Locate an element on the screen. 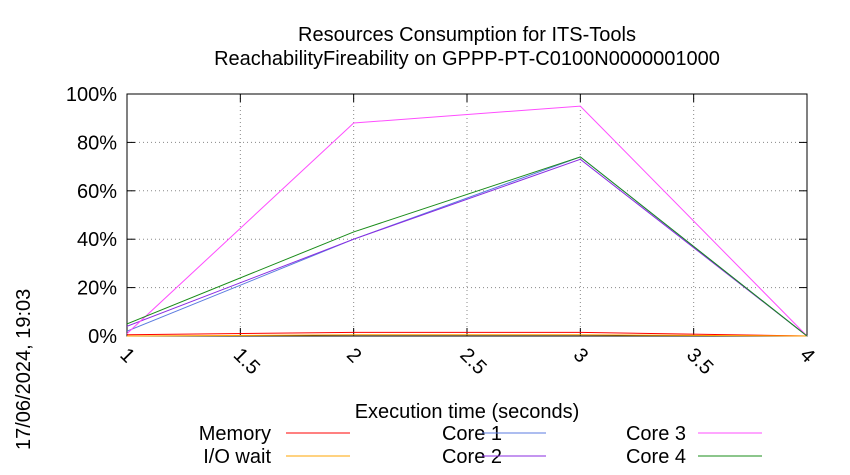  x-tick-label: 2.5 is located at coordinates (472, 361).